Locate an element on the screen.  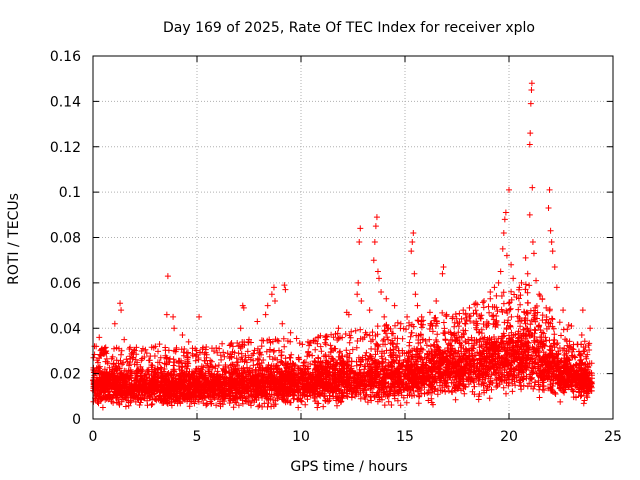
y-tick-label: 0 is located at coordinates (76, 420).